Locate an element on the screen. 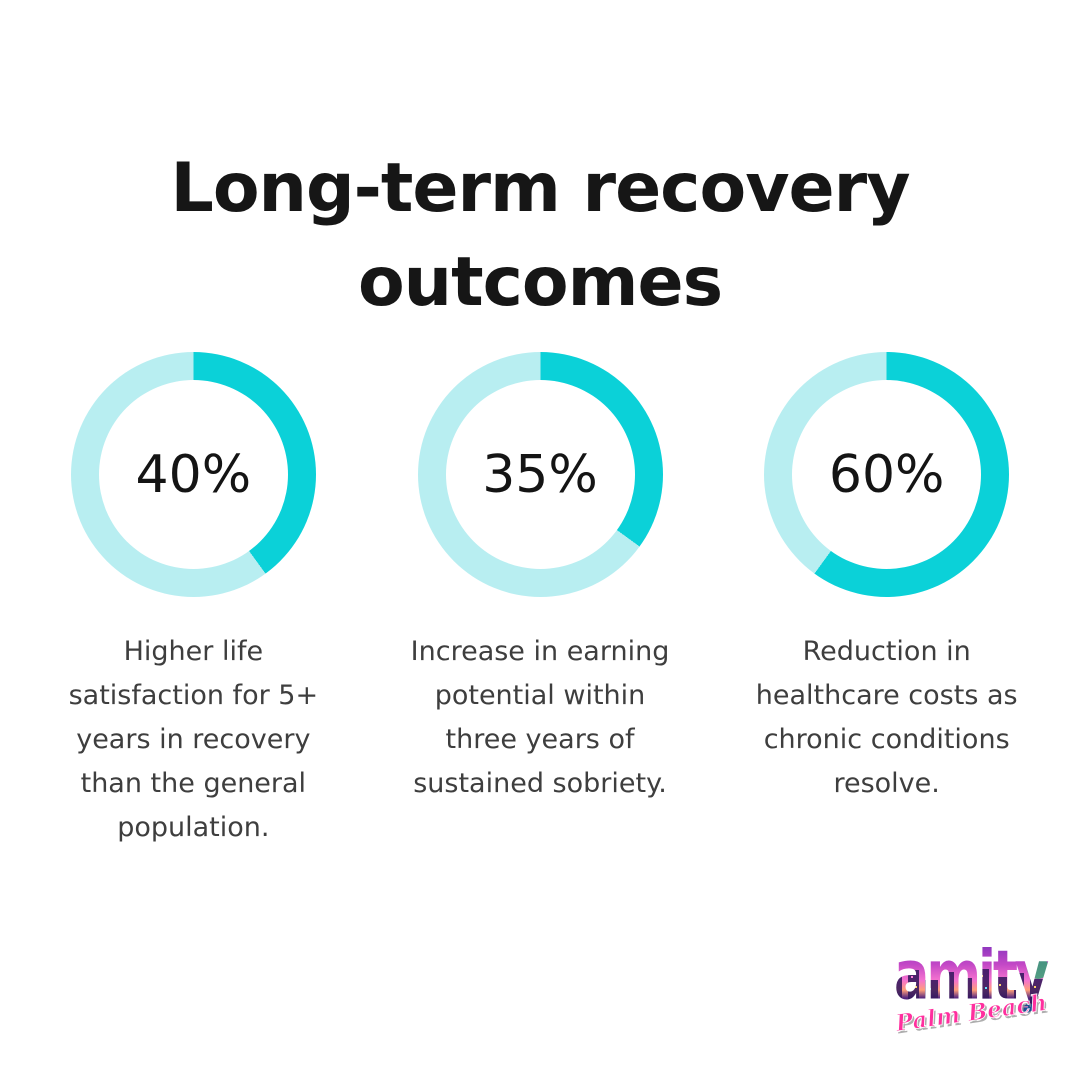 The image size is (1080, 1070). donut-chart-35: 35% is located at coordinates (540, 474).